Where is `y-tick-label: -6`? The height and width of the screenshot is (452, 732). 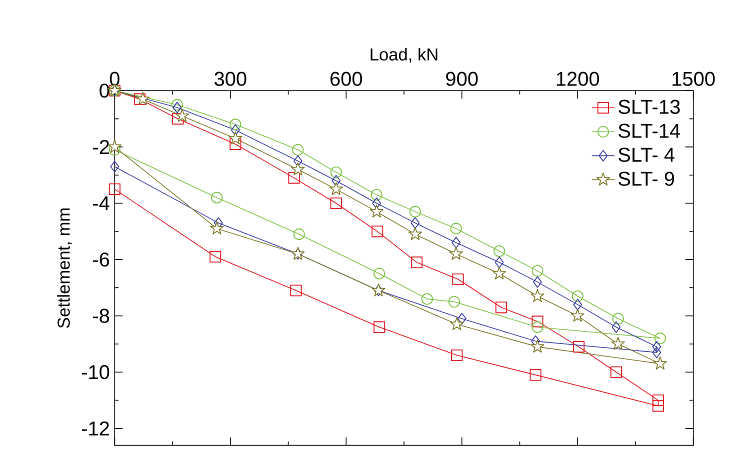
y-tick-label: -6 is located at coordinates (101, 259).